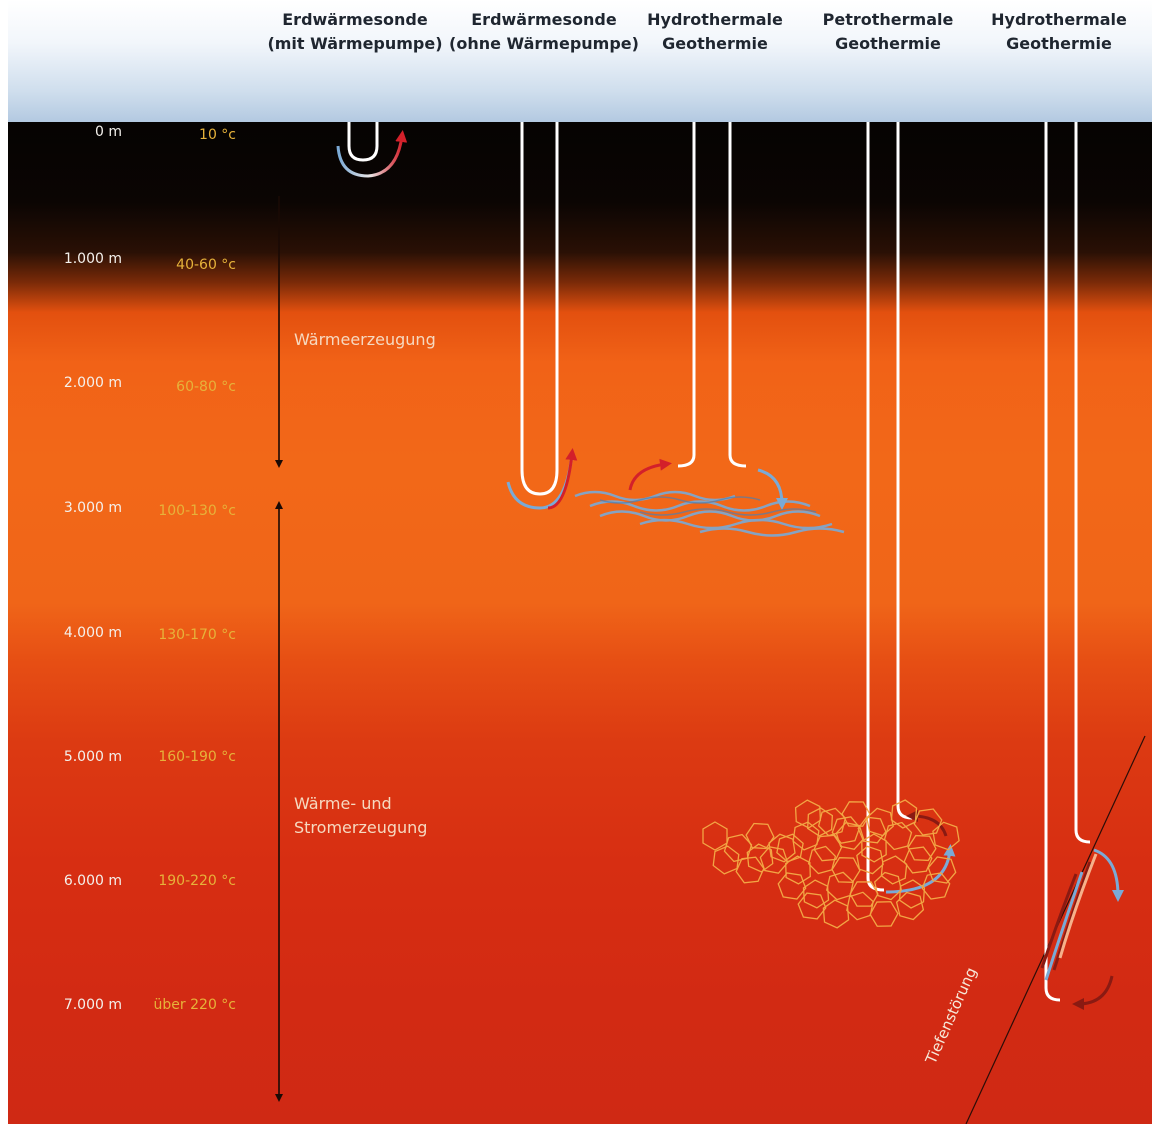  Describe the element at coordinates (197, 511) in the screenshot. I see `temperature-label: 100-130 °c` at that location.